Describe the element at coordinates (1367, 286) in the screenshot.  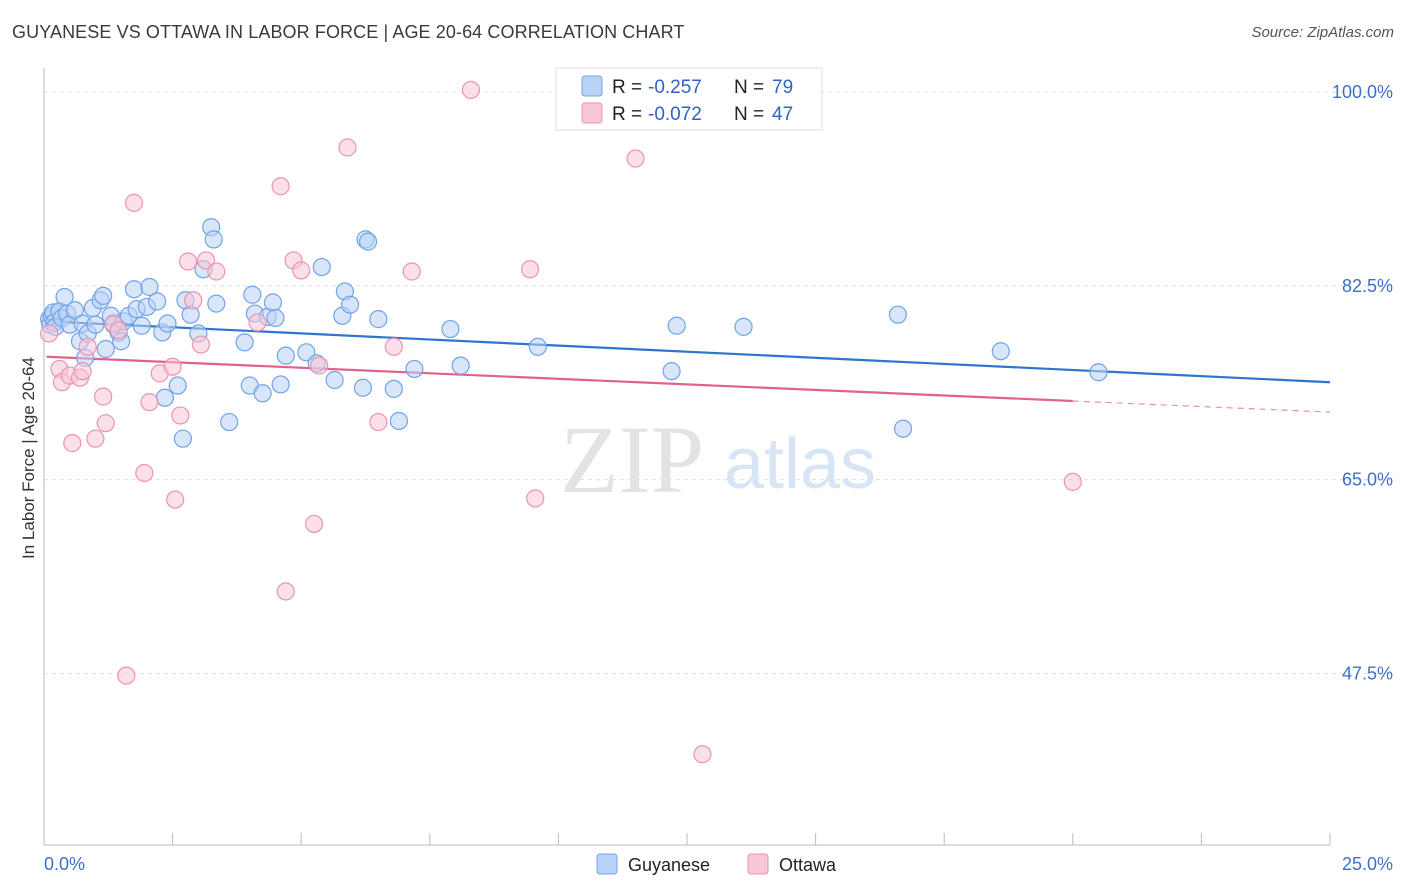
I see `y-tick-label-2: 82.5%` at that location.